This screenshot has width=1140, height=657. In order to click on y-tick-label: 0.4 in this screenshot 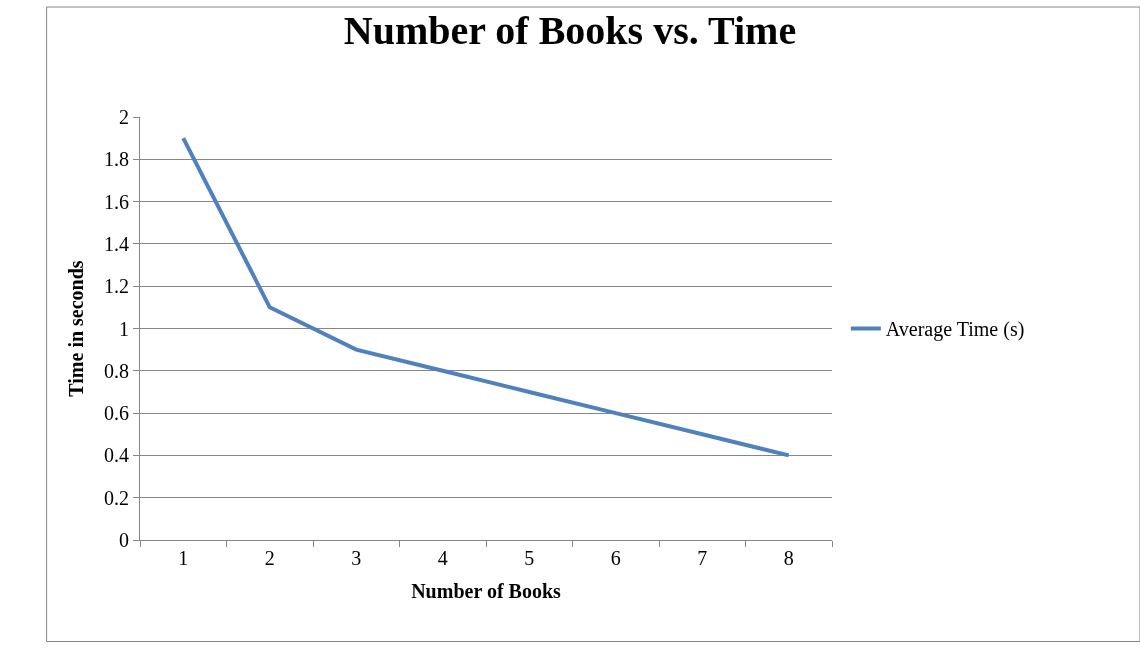, I will do `click(116, 455)`.